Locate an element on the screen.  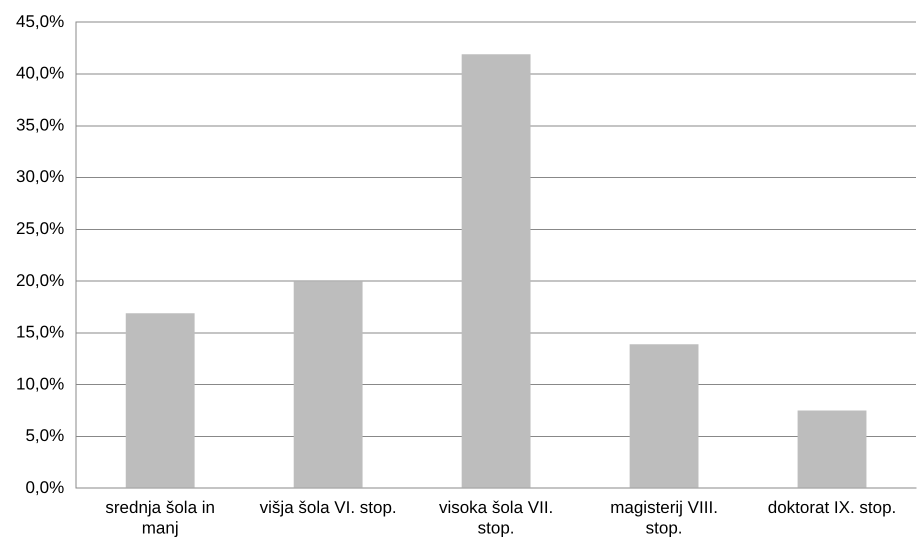
y-tick-label: 40,0% is located at coordinates (40, 73).